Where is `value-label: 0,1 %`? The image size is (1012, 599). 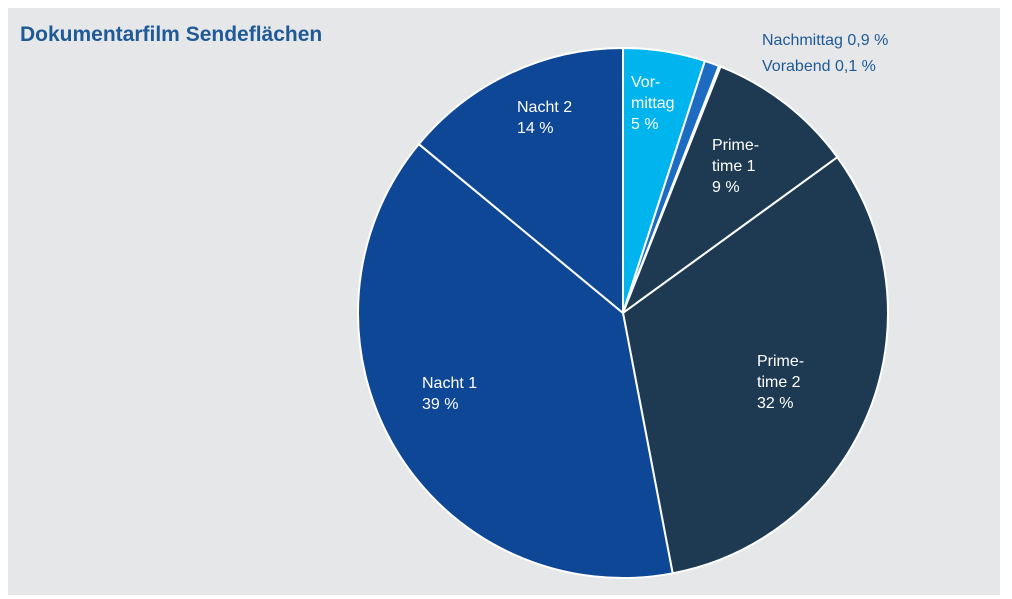
value-label: 0,1 % is located at coordinates (855, 66).